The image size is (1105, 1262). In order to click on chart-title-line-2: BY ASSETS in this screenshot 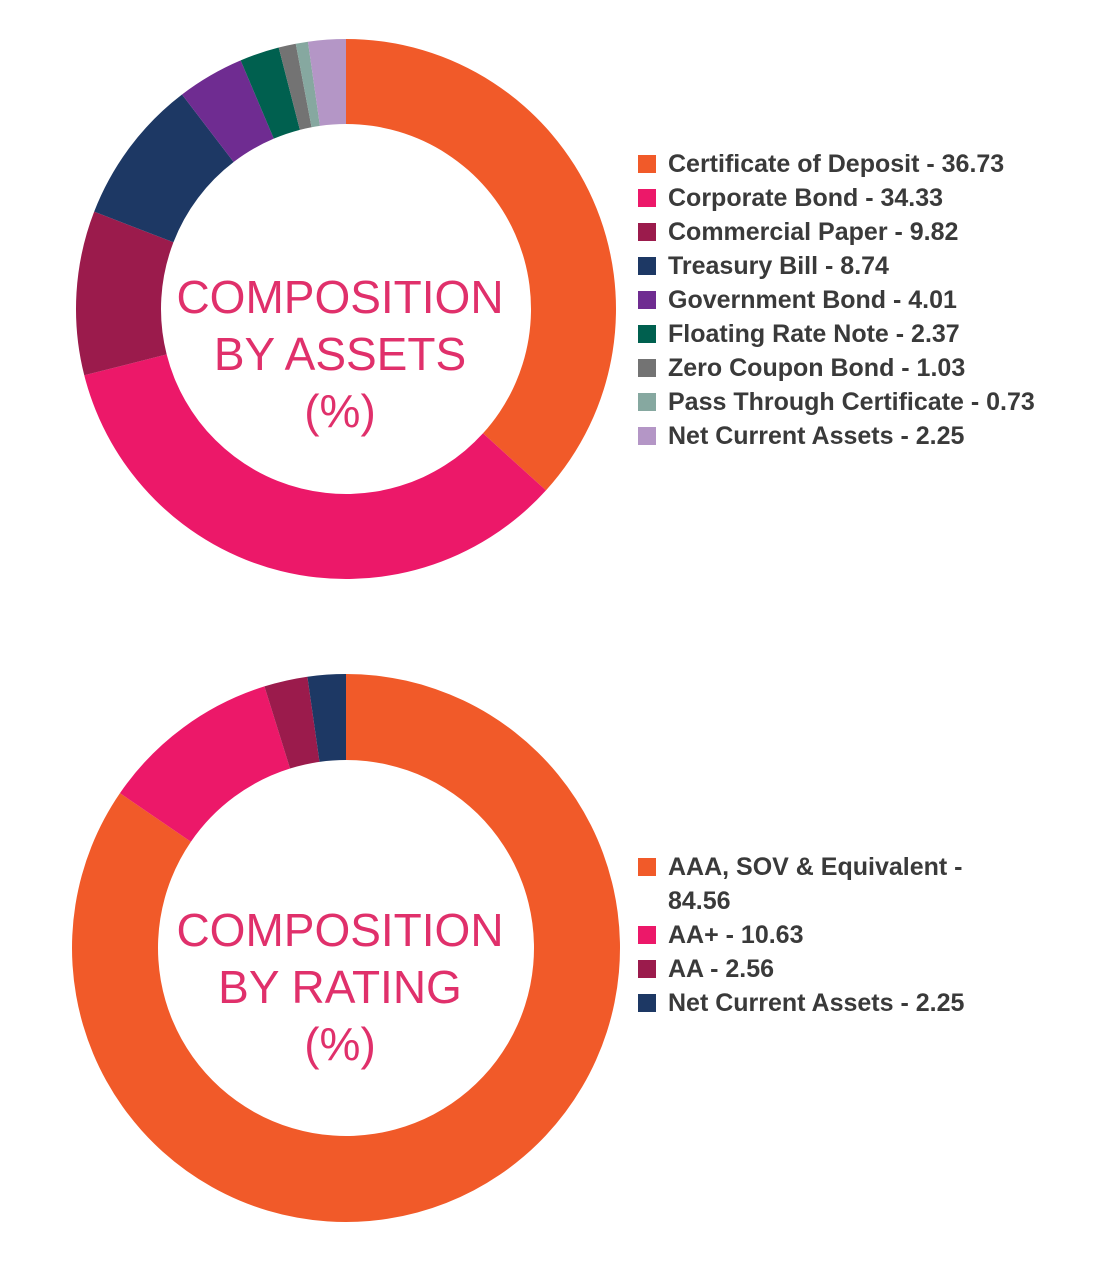, I will do `click(340, 354)`.